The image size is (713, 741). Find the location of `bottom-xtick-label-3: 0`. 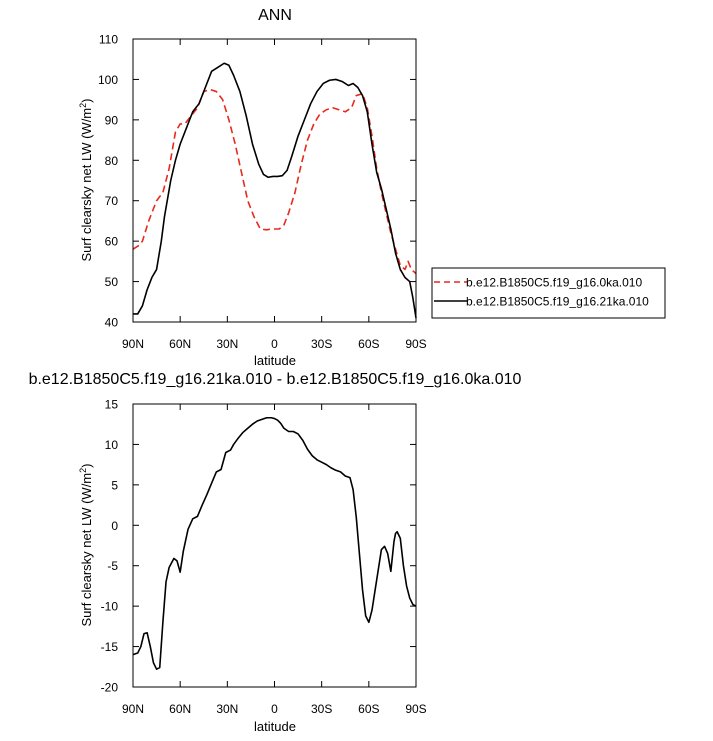

bottom-xtick-label-3: 0 is located at coordinates (274, 709).